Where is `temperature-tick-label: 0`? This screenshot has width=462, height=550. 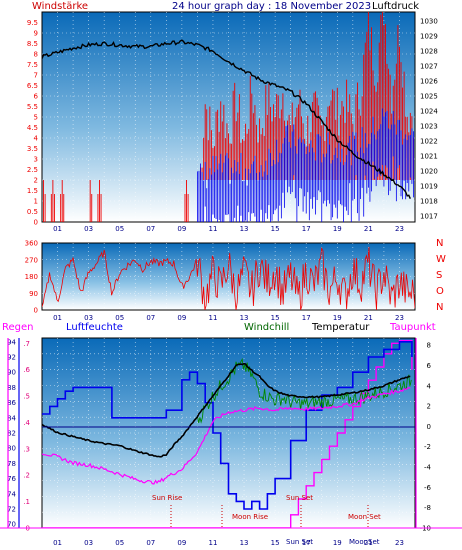
temperature-tick-label: 0 is located at coordinates (429, 427).